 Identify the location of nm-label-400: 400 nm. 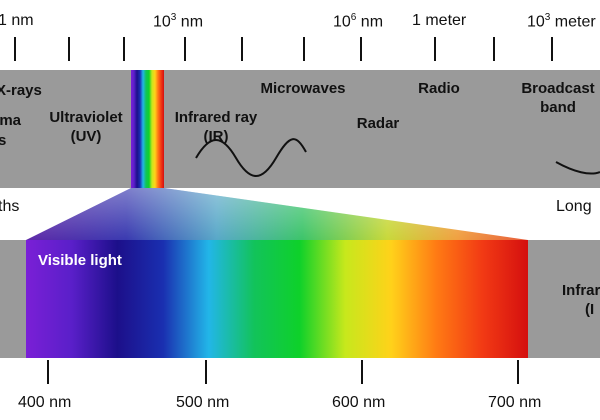
(45, 402).